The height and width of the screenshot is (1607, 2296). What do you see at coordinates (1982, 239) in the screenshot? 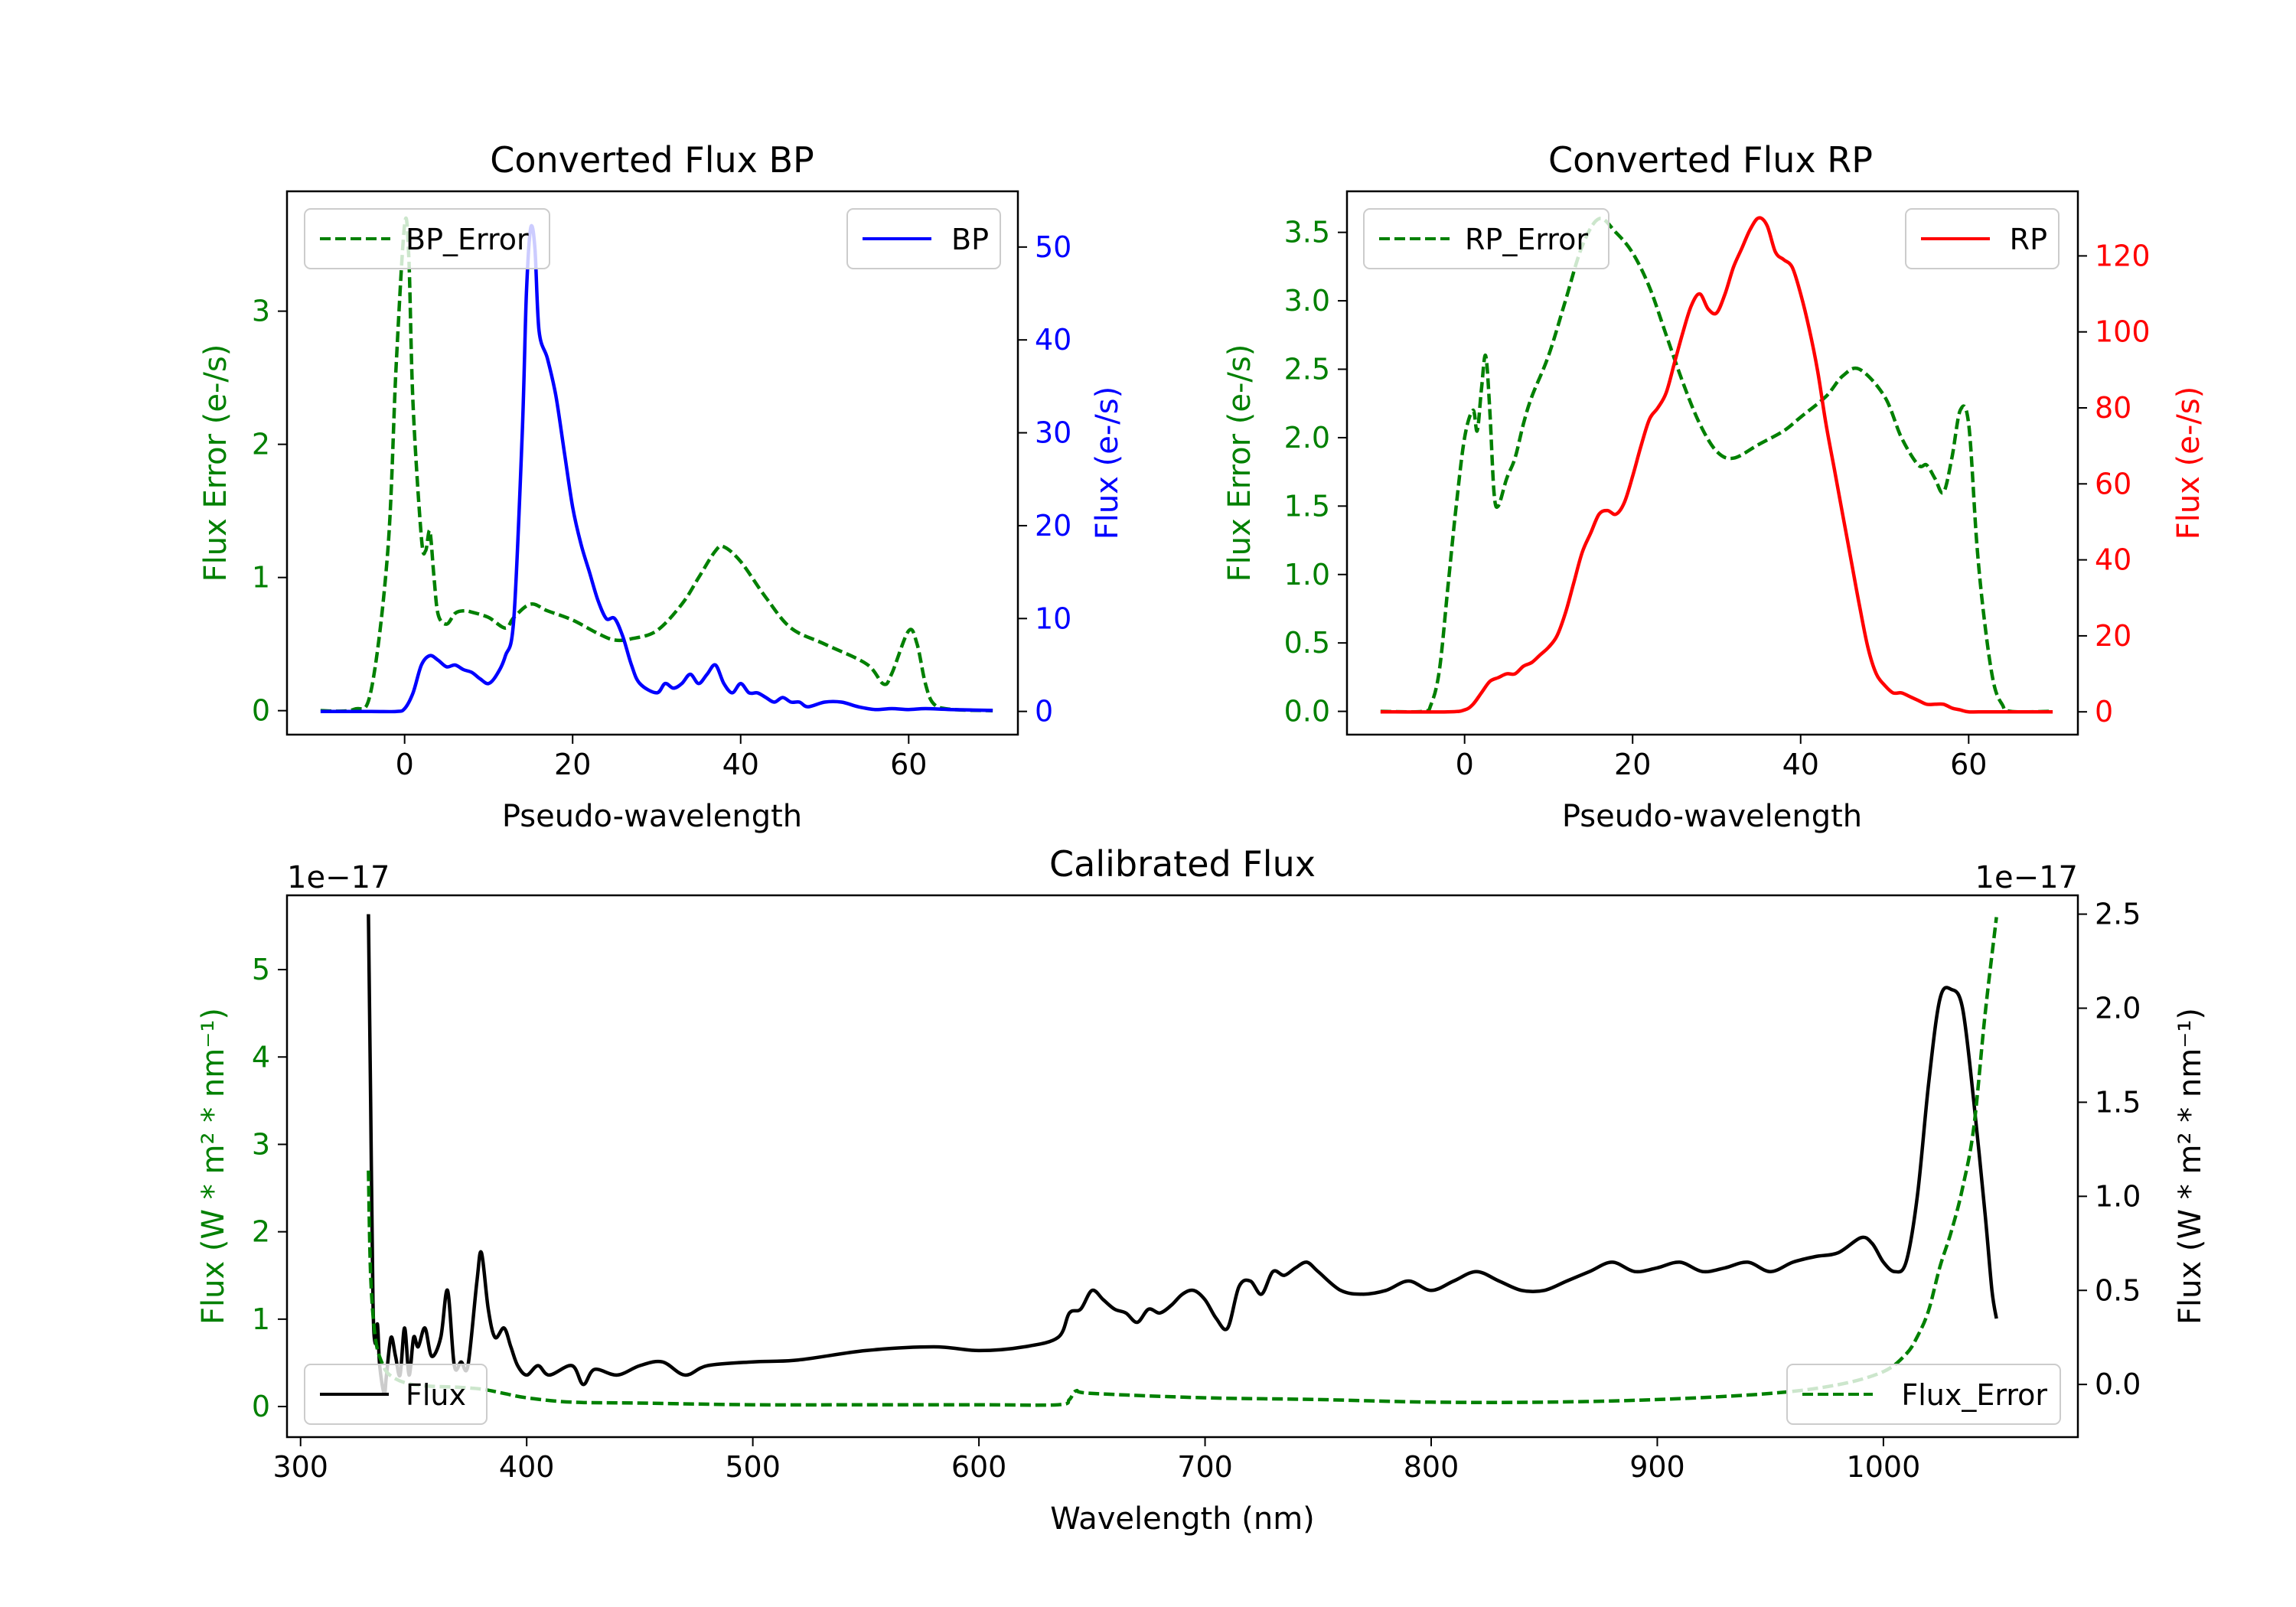
I see `legend-right: RP` at bounding box center [1982, 239].